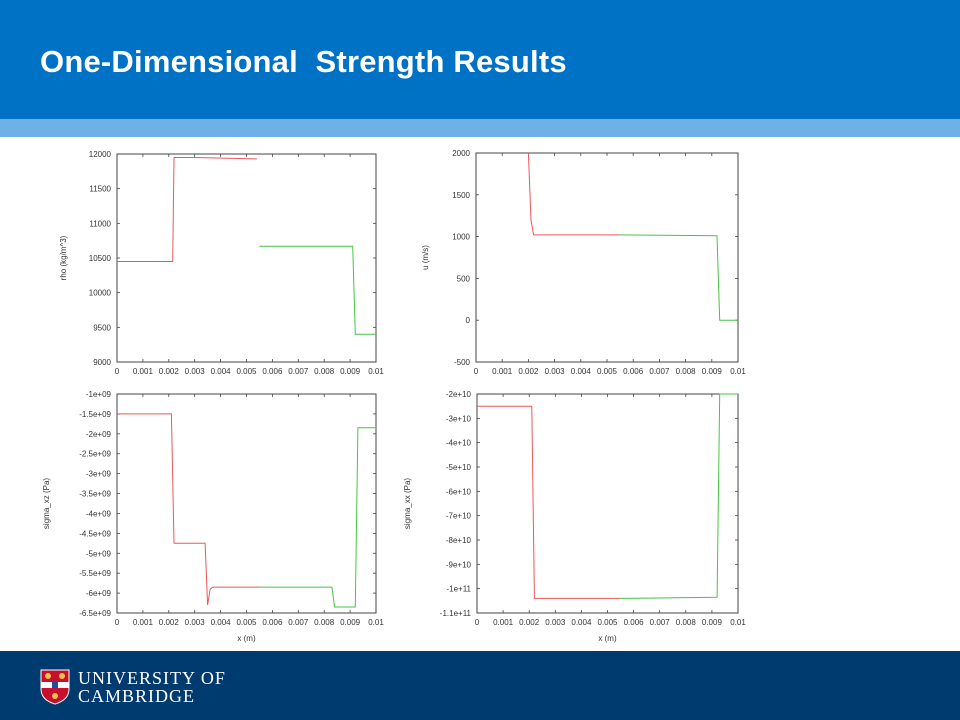 This screenshot has height=720, width=960. I want to click on y-tick-label: 500, so click(464, 278).